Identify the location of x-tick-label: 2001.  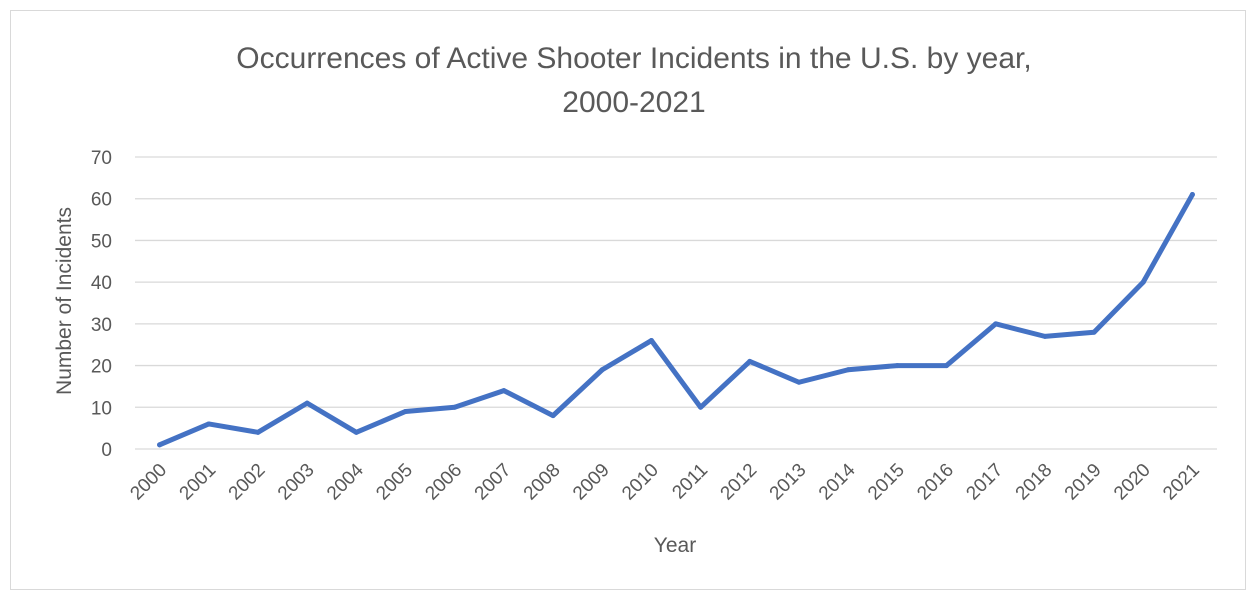
(198, 482).